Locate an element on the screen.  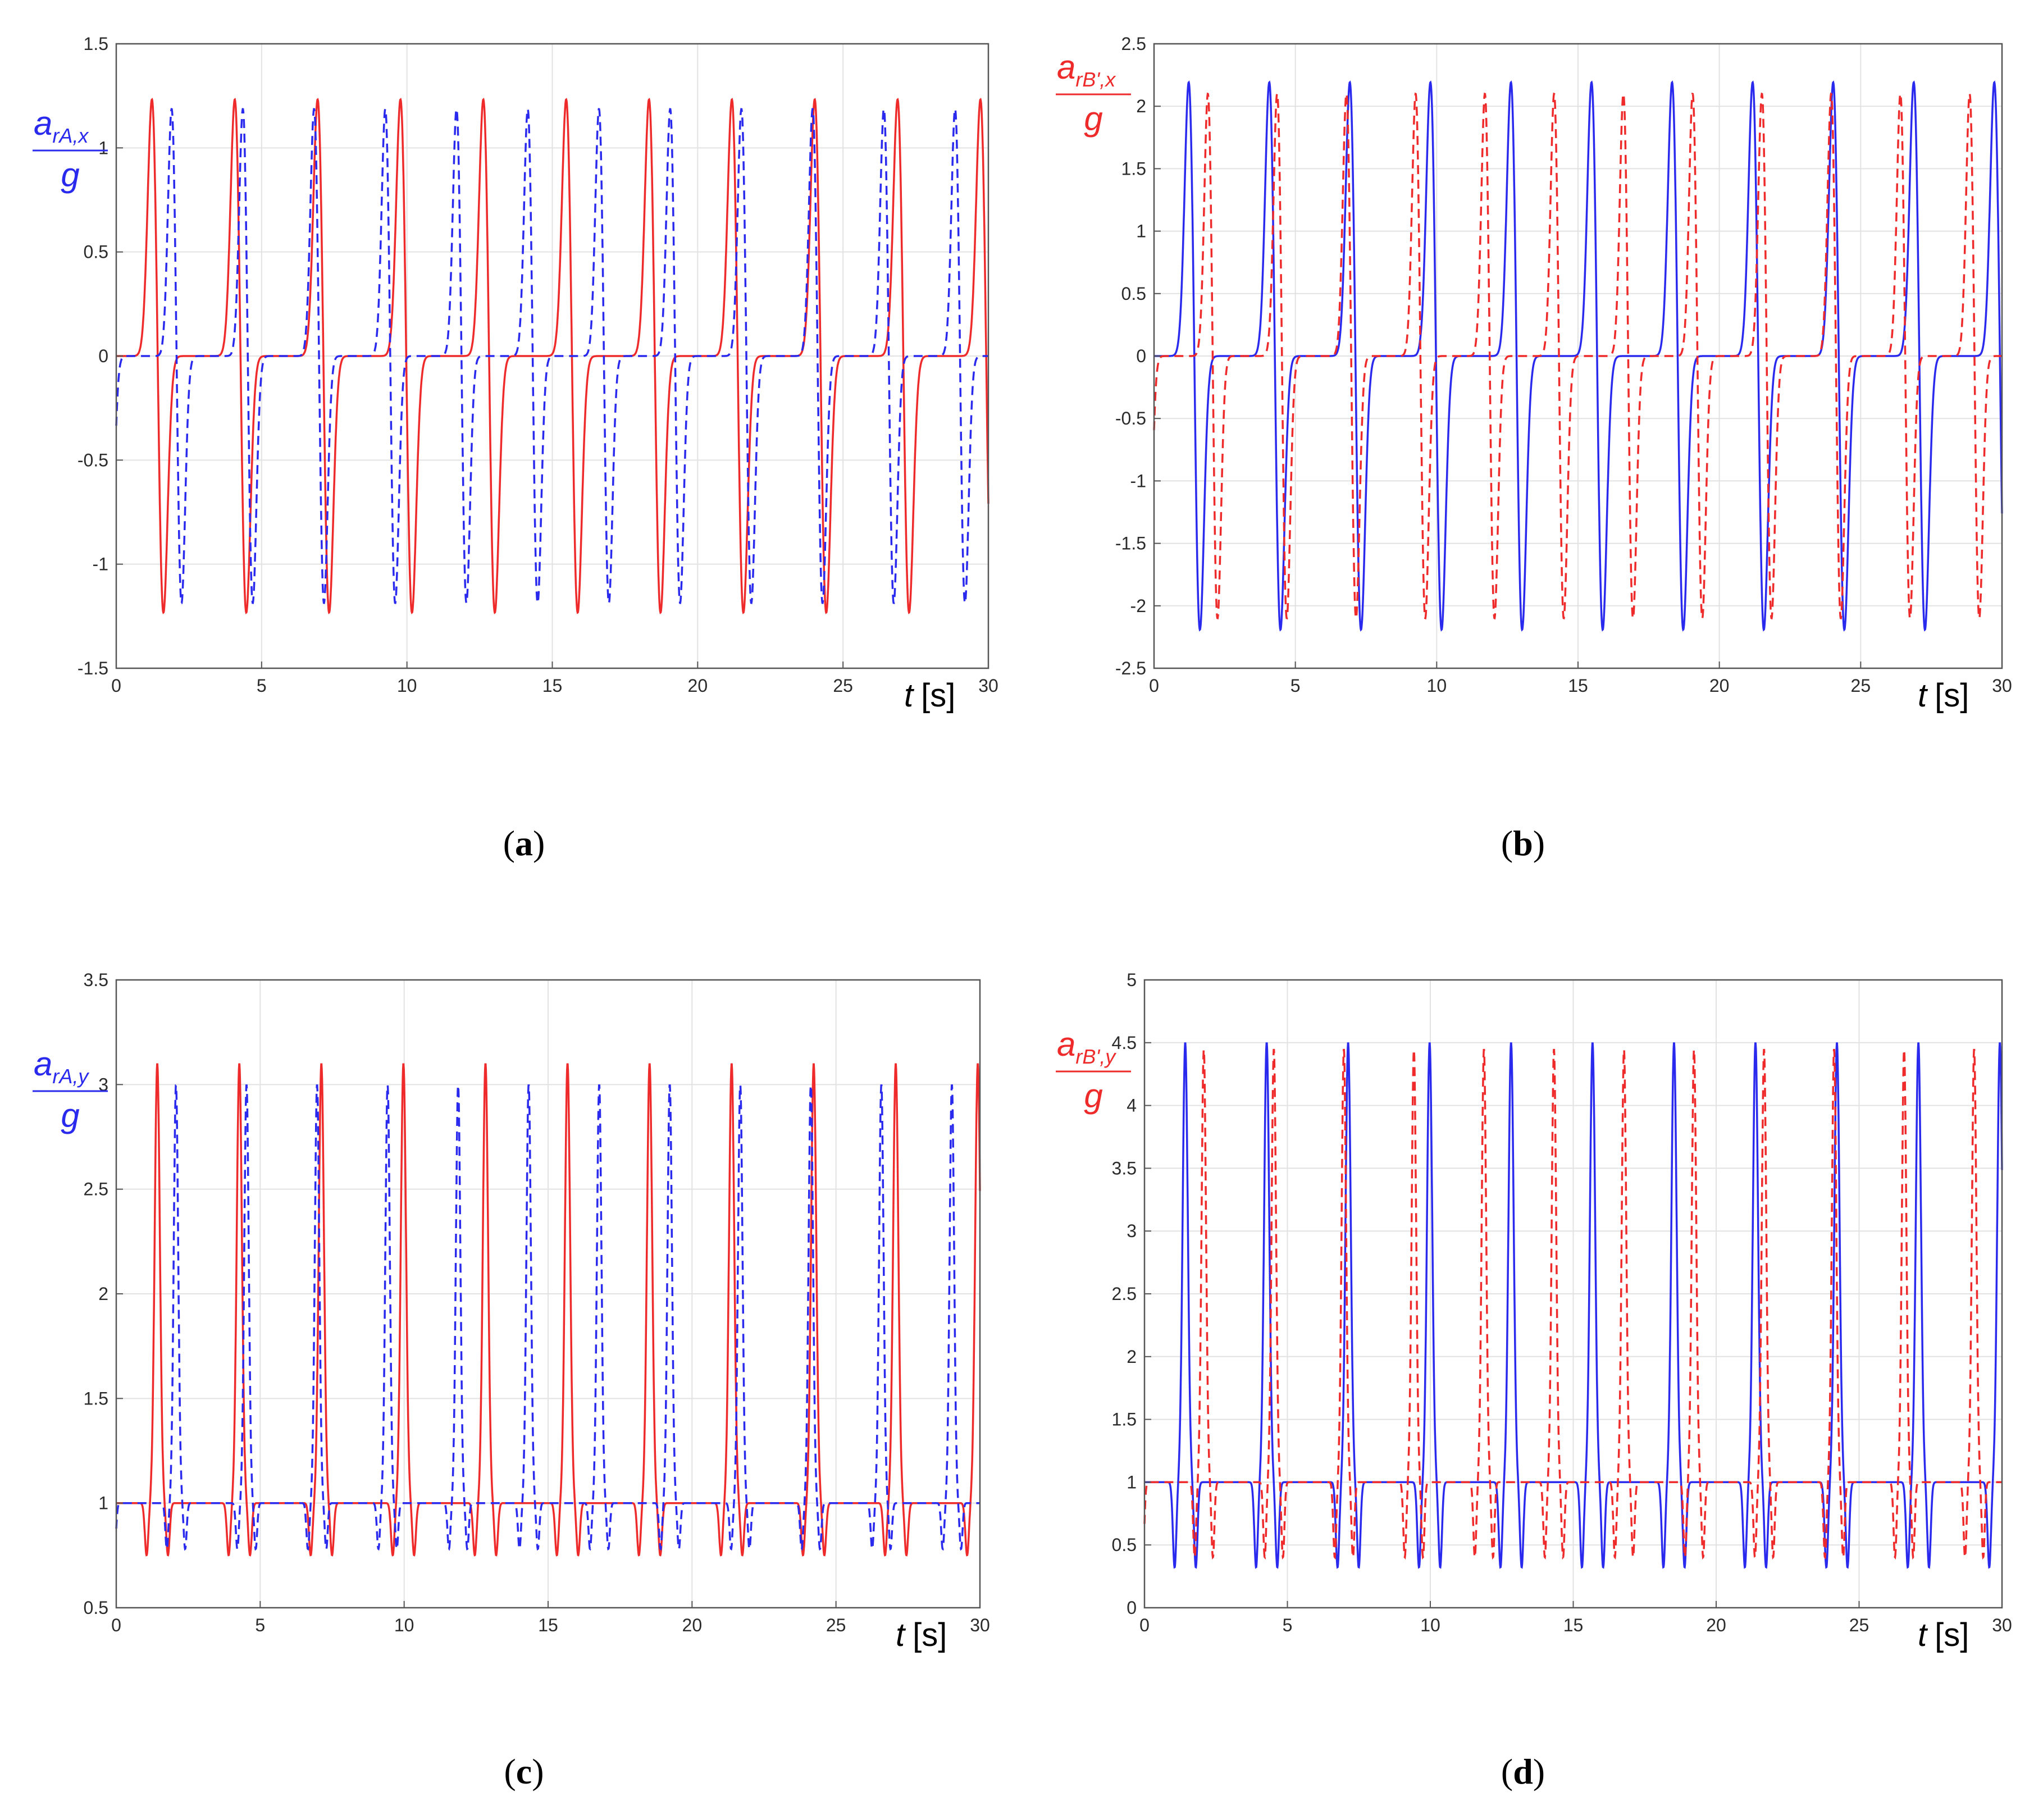
y-label-numerator: arB',x is located at coordinates (1086, 69).